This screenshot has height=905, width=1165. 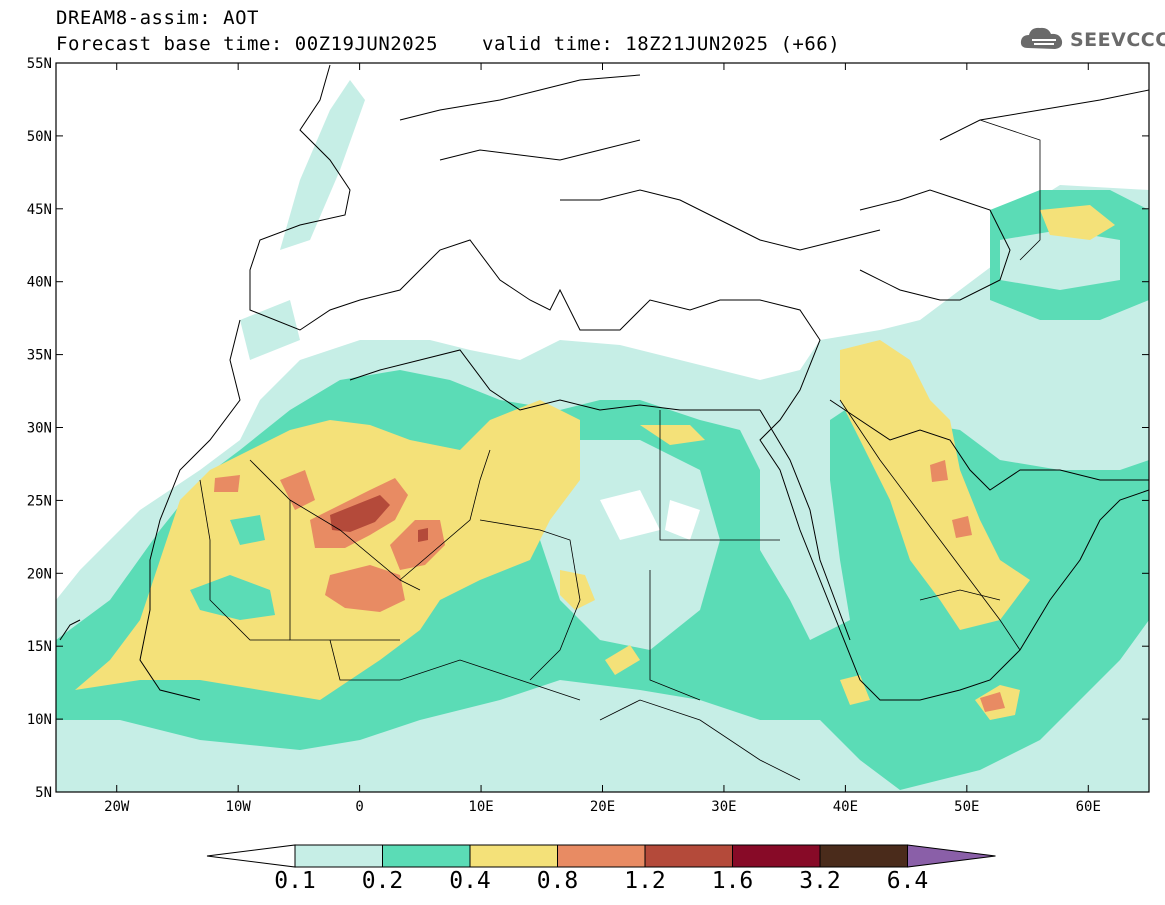 What do you see at coordinates (39, 501) in the screenshot?
I see `y-tick-label: 25N` at bounding box center [39, 501].